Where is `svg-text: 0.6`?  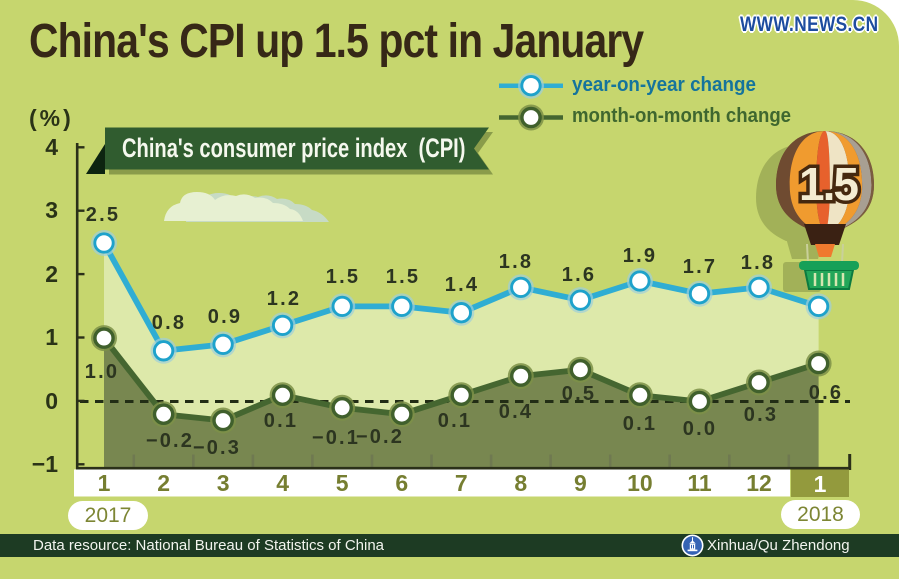
svg-text: 0.6 is located at coordinates (826, 393).